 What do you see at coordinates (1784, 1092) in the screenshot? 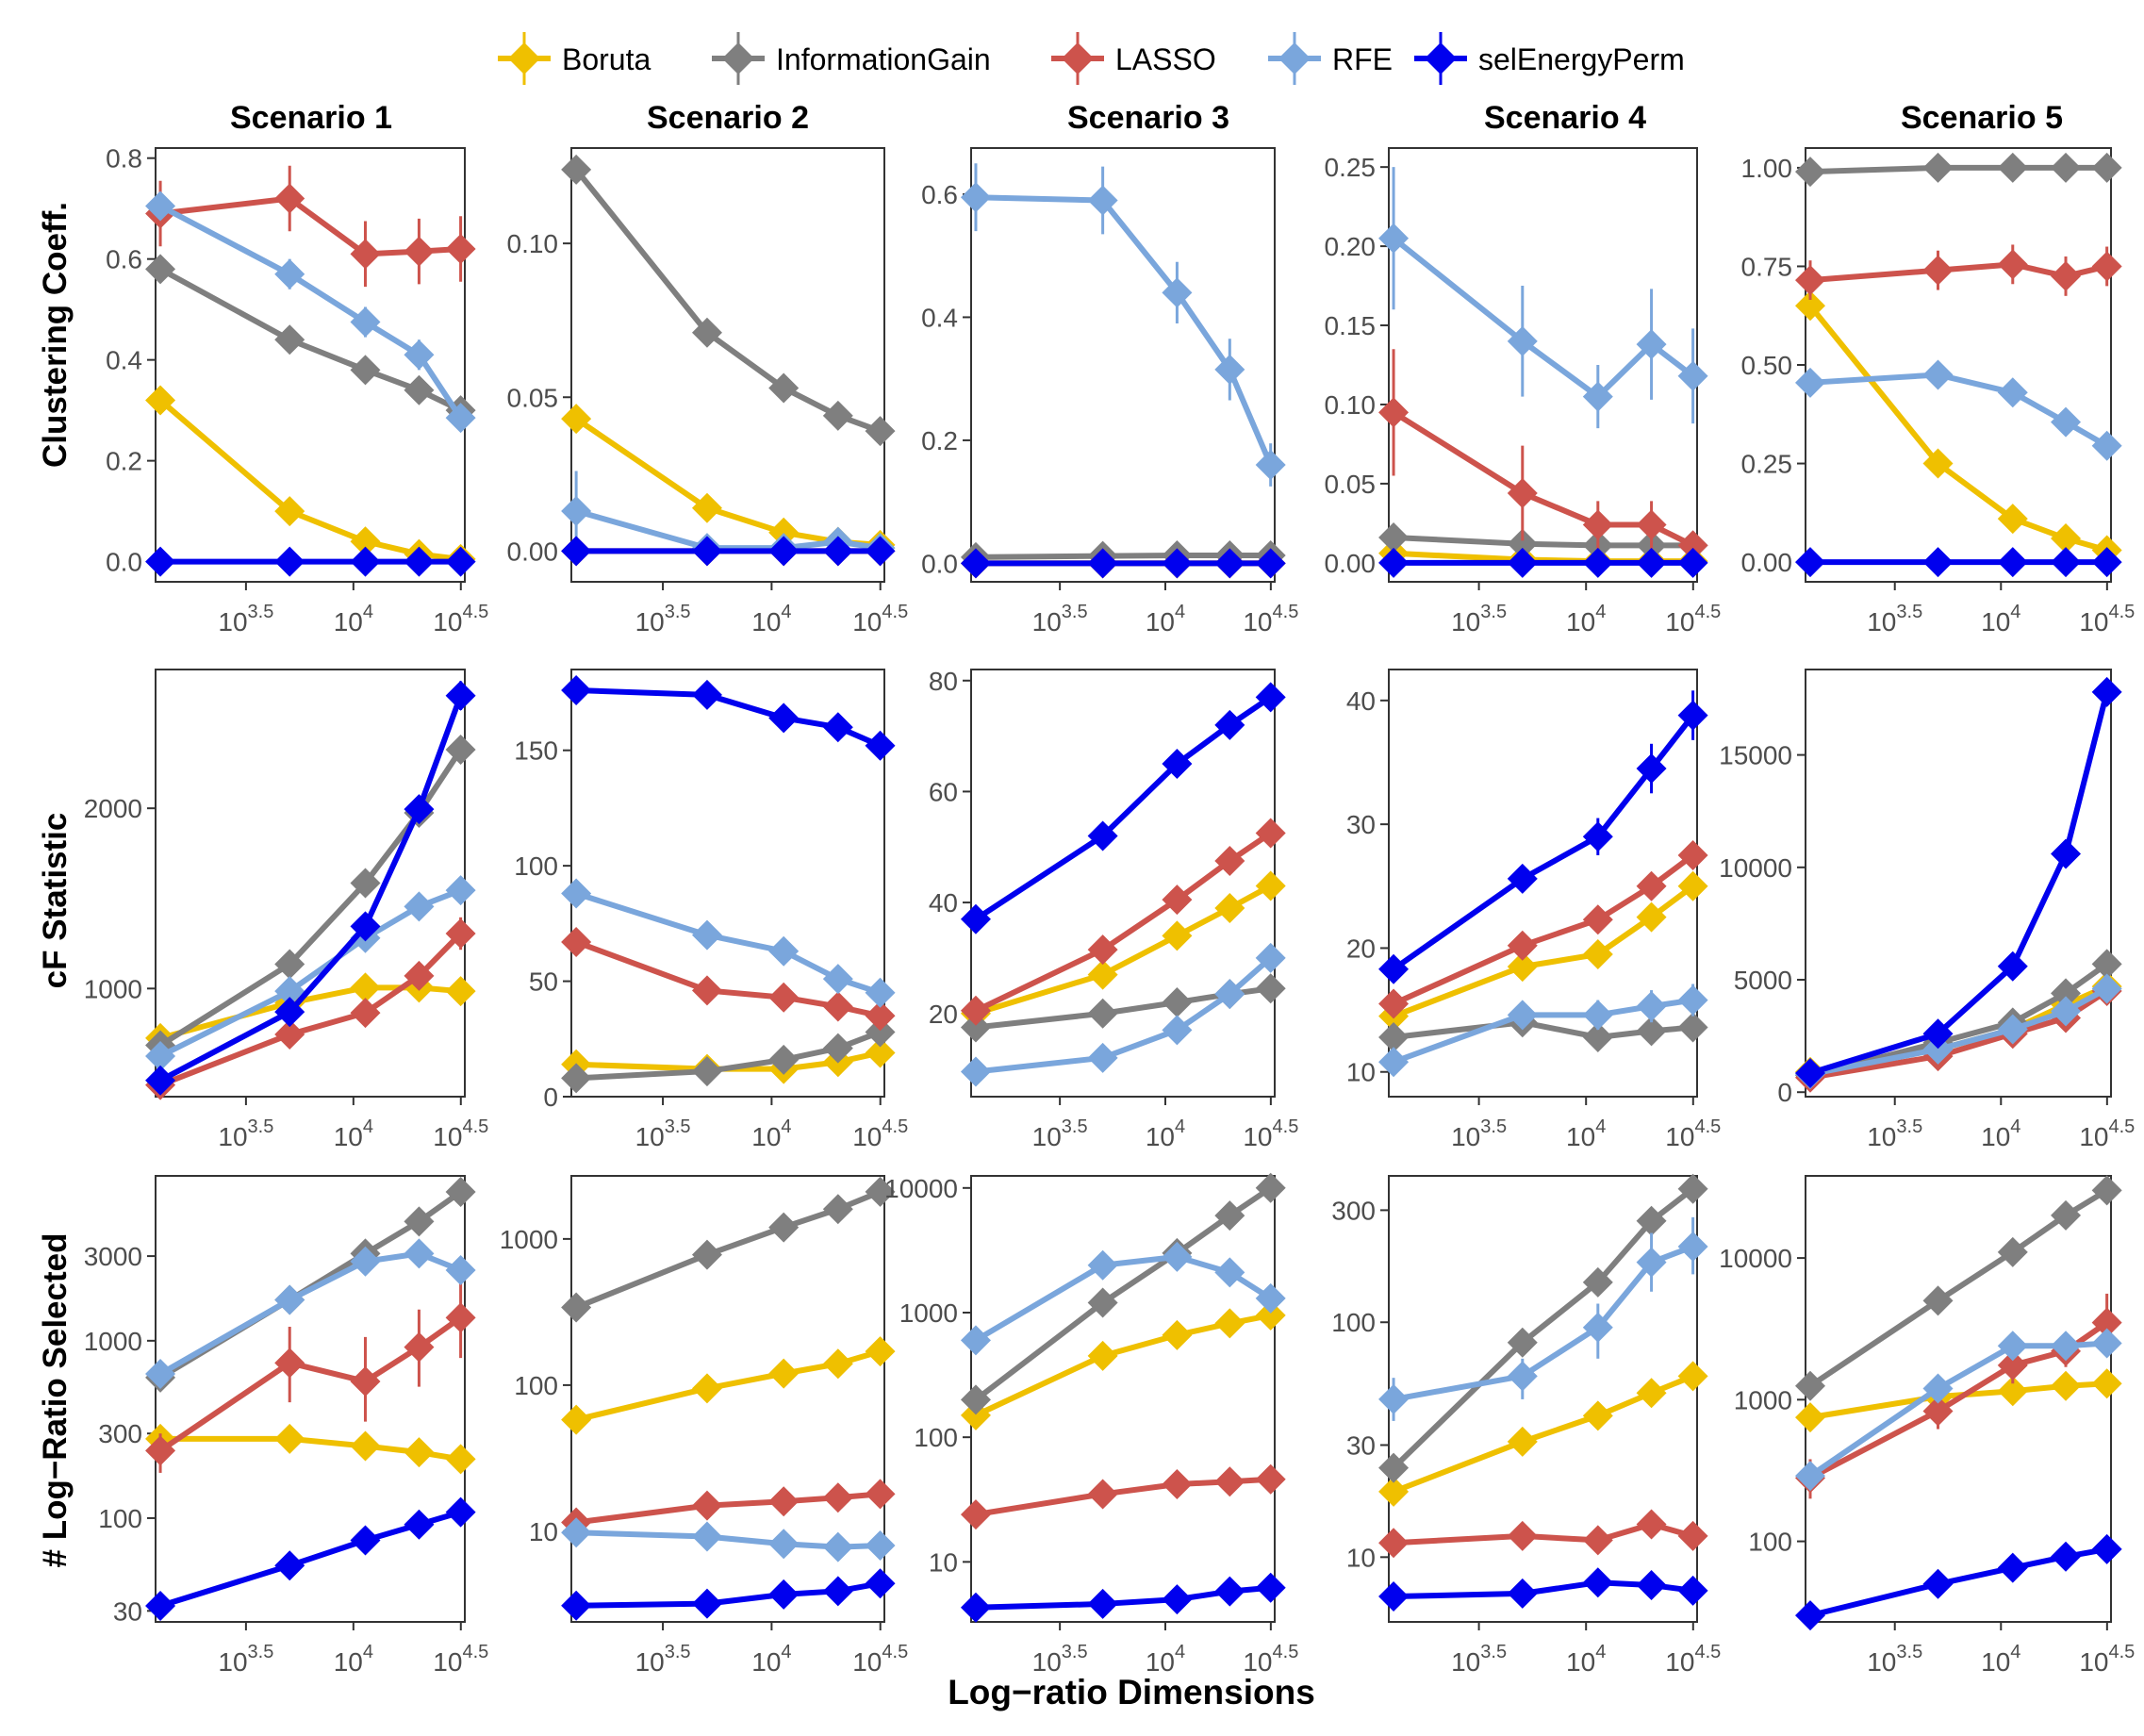
I see `y-tick-label: 0` at bounding box center [1784, 1092].